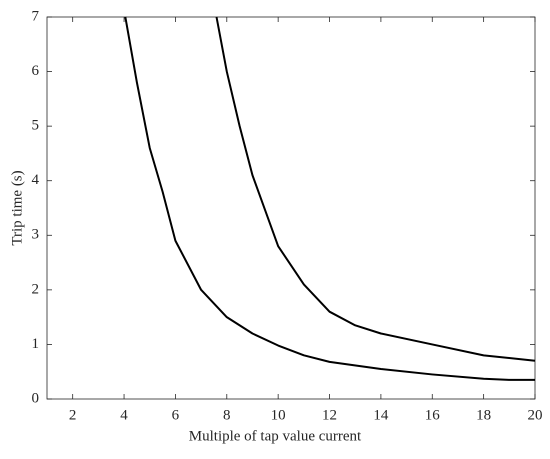 The image size is (550, 459). I want to click on y-tick-label: 7, so click(36, 16).